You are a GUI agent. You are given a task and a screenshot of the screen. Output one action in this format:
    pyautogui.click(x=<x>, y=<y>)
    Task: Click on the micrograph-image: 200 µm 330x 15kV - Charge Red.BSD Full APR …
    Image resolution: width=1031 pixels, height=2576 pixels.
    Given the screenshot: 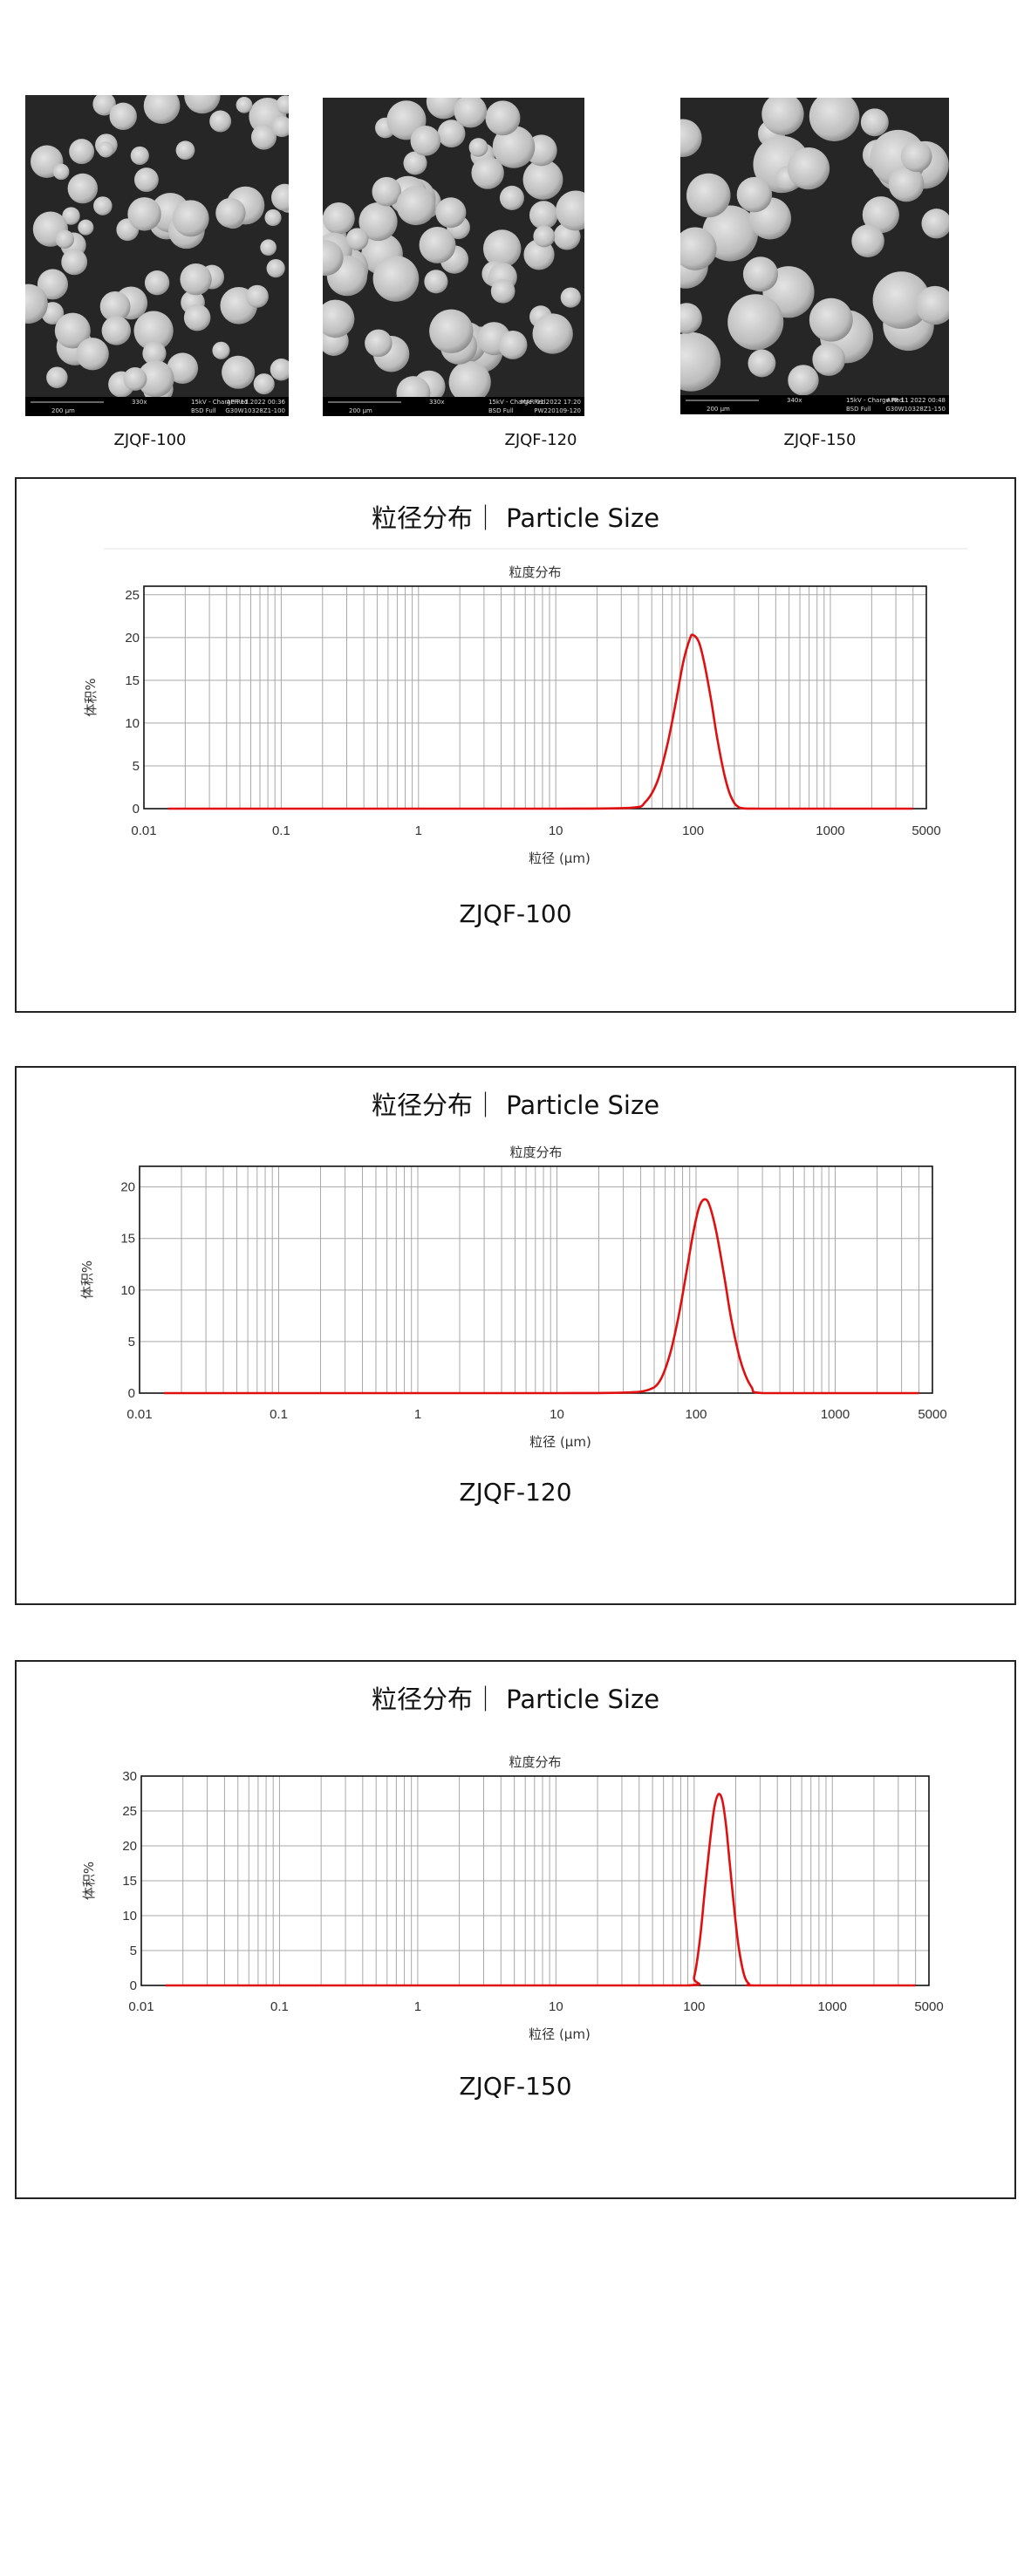 What is the action you would take?
    pyautogui.click(x=157, y=255)
    